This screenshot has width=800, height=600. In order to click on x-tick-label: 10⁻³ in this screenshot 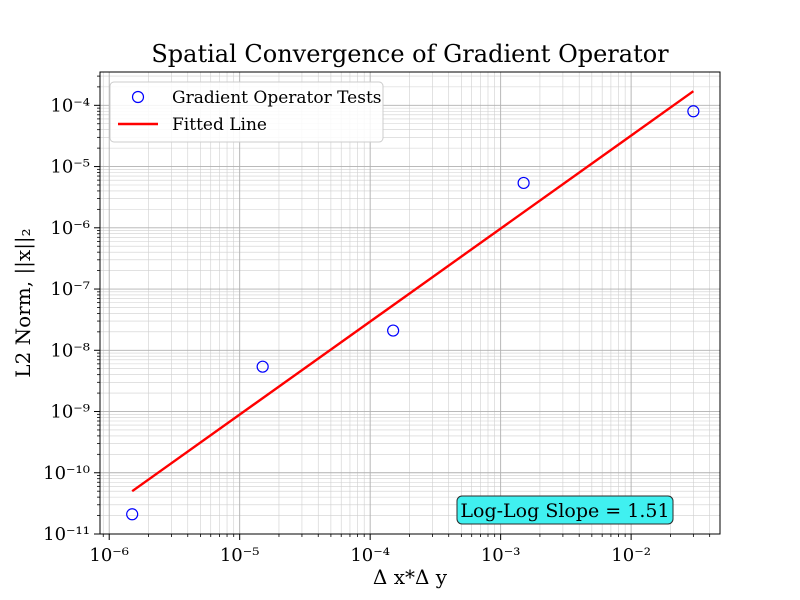, I will do `click(501, 555)`.